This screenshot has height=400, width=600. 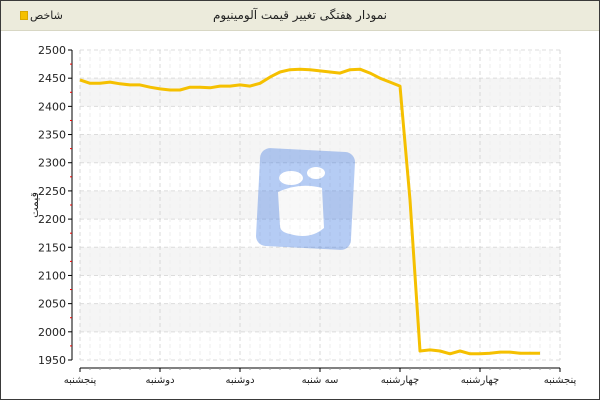 I want to click on x-tick-label: سه شنبه, so click(x=320, y=380).